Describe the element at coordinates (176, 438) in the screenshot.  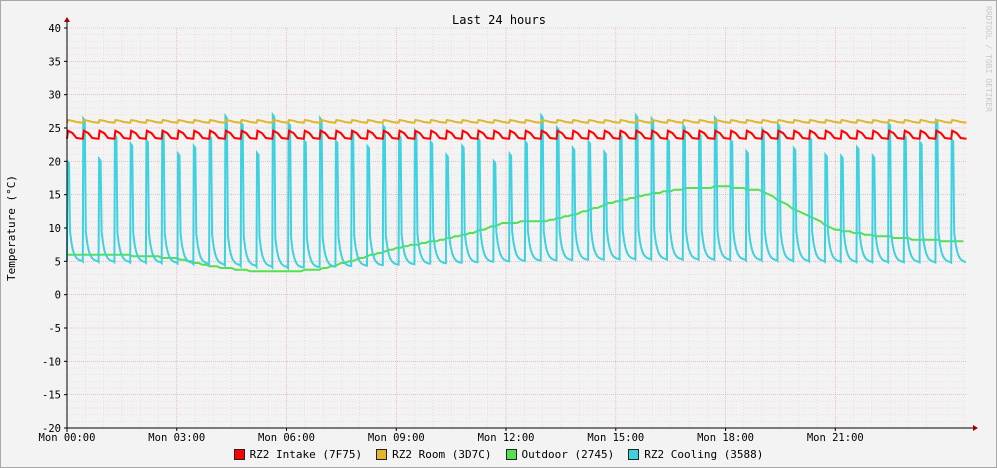
I see `x-tick-label: Mon 03:00` at that location.